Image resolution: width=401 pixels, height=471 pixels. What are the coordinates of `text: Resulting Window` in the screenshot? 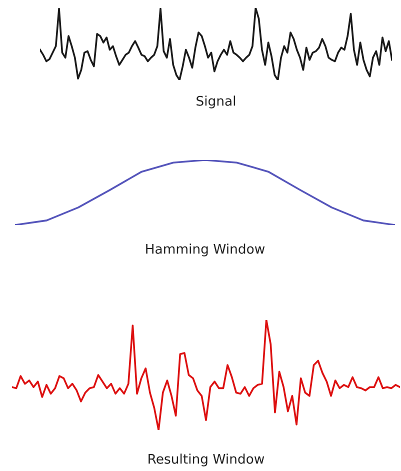 It's located at (206, 460).